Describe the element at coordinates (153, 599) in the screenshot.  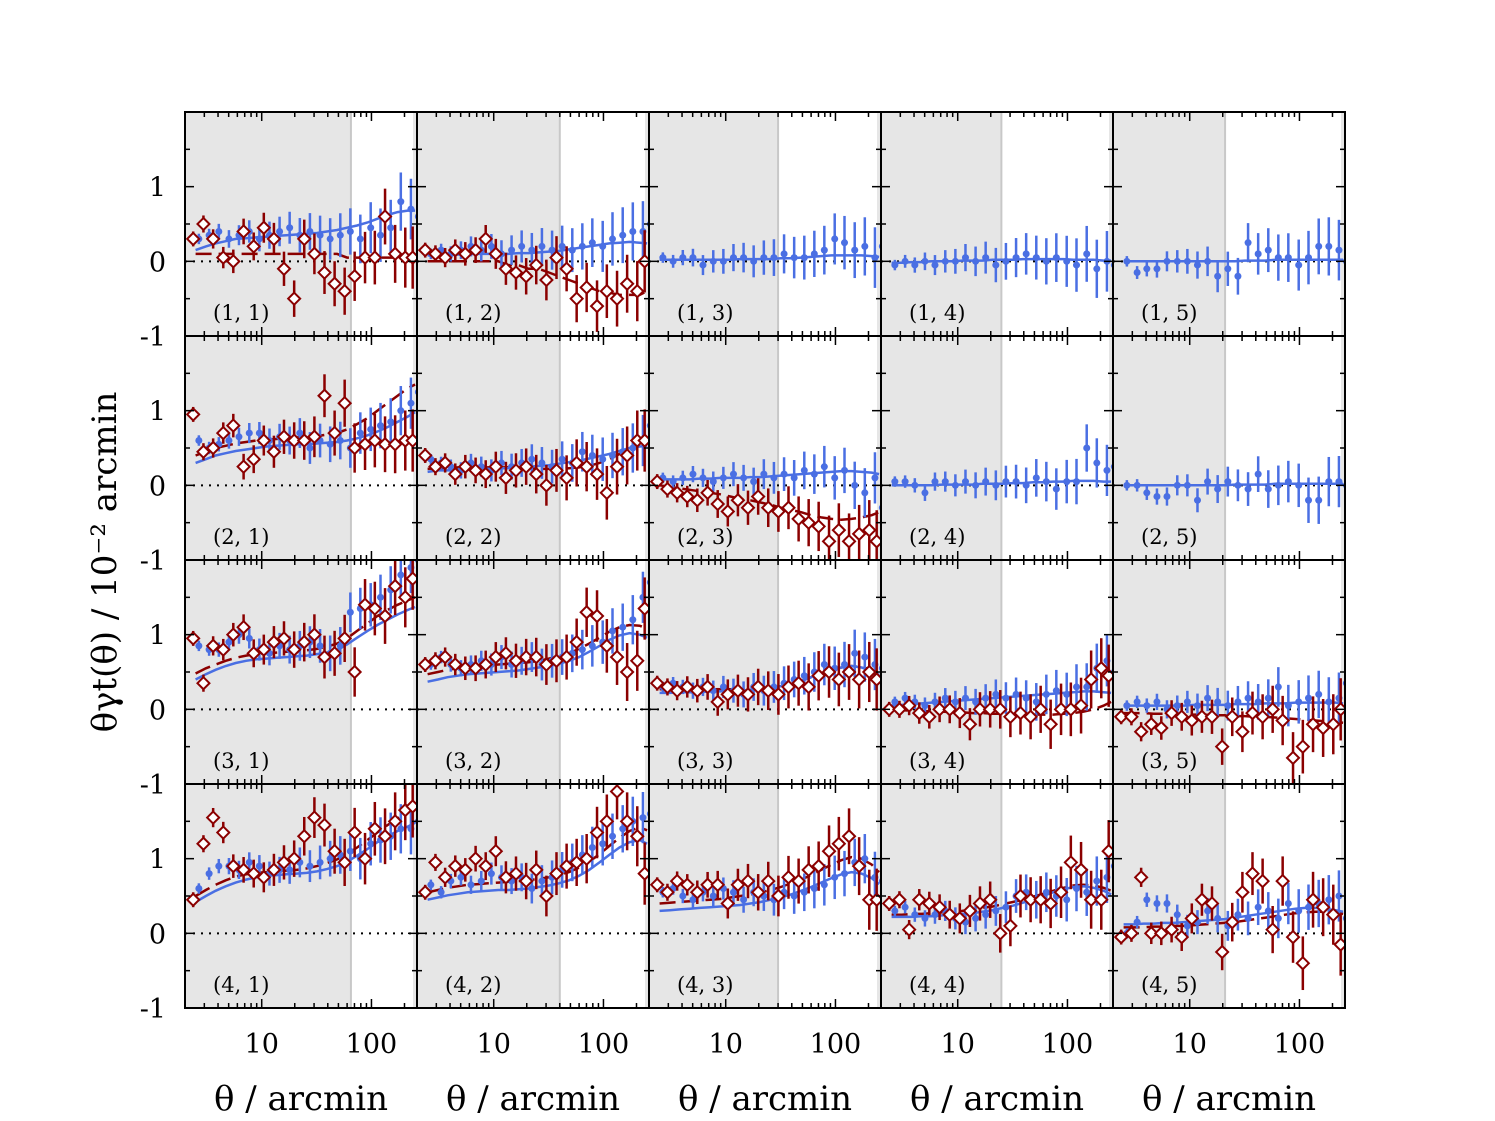
I see `y-tick-labels: -1 0 1 -1 0 1 -1 0 1 -1 0 1` at that location.